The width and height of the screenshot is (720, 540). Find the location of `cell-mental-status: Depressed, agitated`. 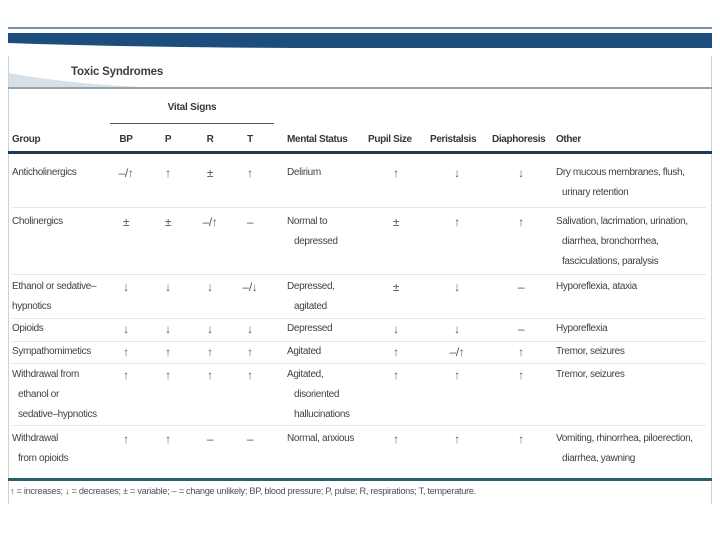

cell-mental-status: Depressed, agitated is located at coordinates (311, 296).